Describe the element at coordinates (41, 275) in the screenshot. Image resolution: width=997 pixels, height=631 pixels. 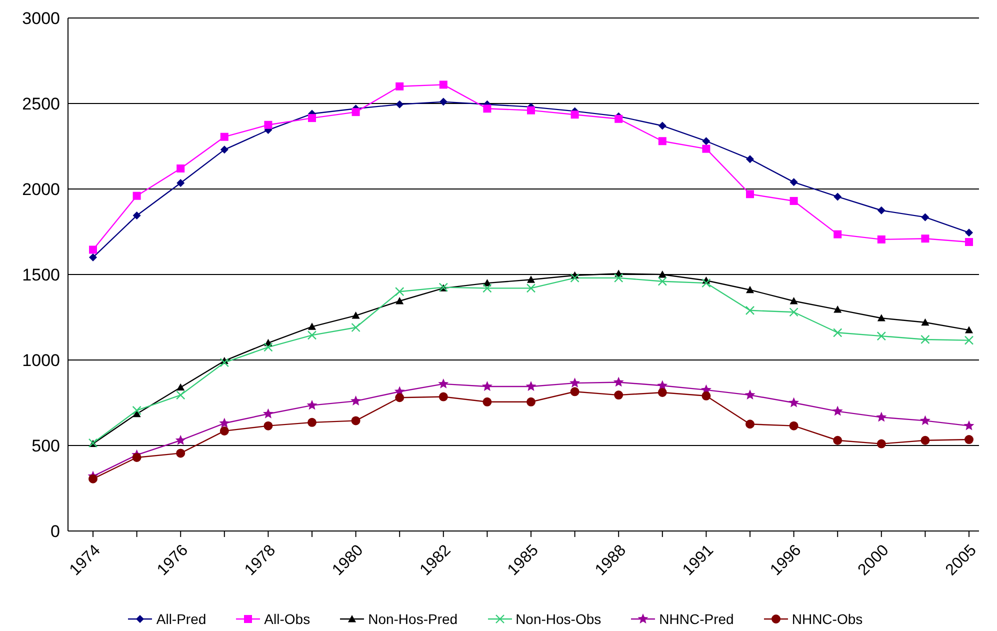
I see `y-tick-label: 1500` at that location.